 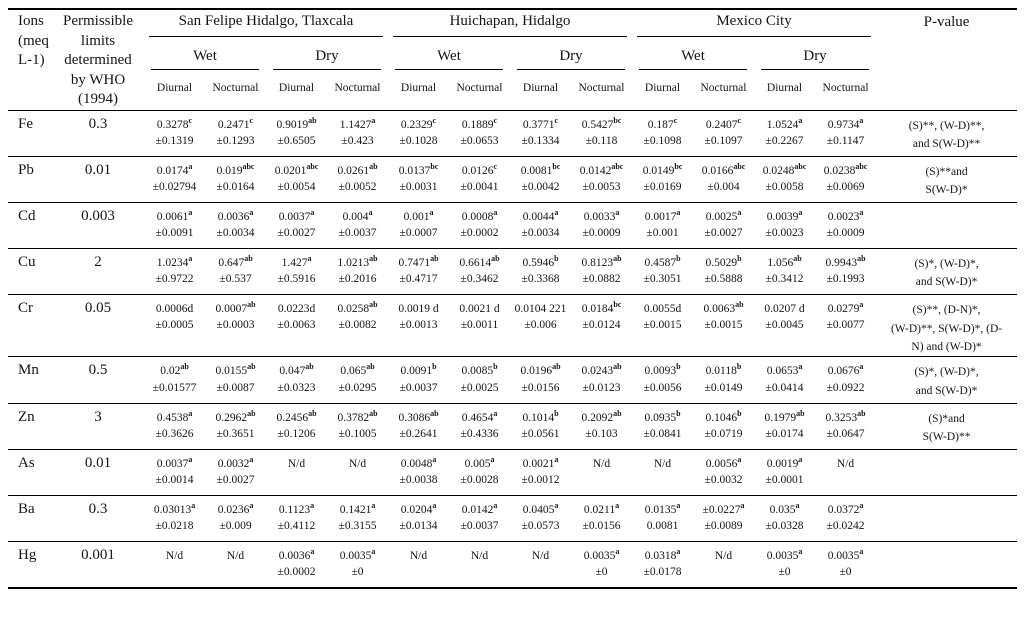 I want to click on measurement-cell: 0.3782ab ±0.1005, so click(x=357, y=426).